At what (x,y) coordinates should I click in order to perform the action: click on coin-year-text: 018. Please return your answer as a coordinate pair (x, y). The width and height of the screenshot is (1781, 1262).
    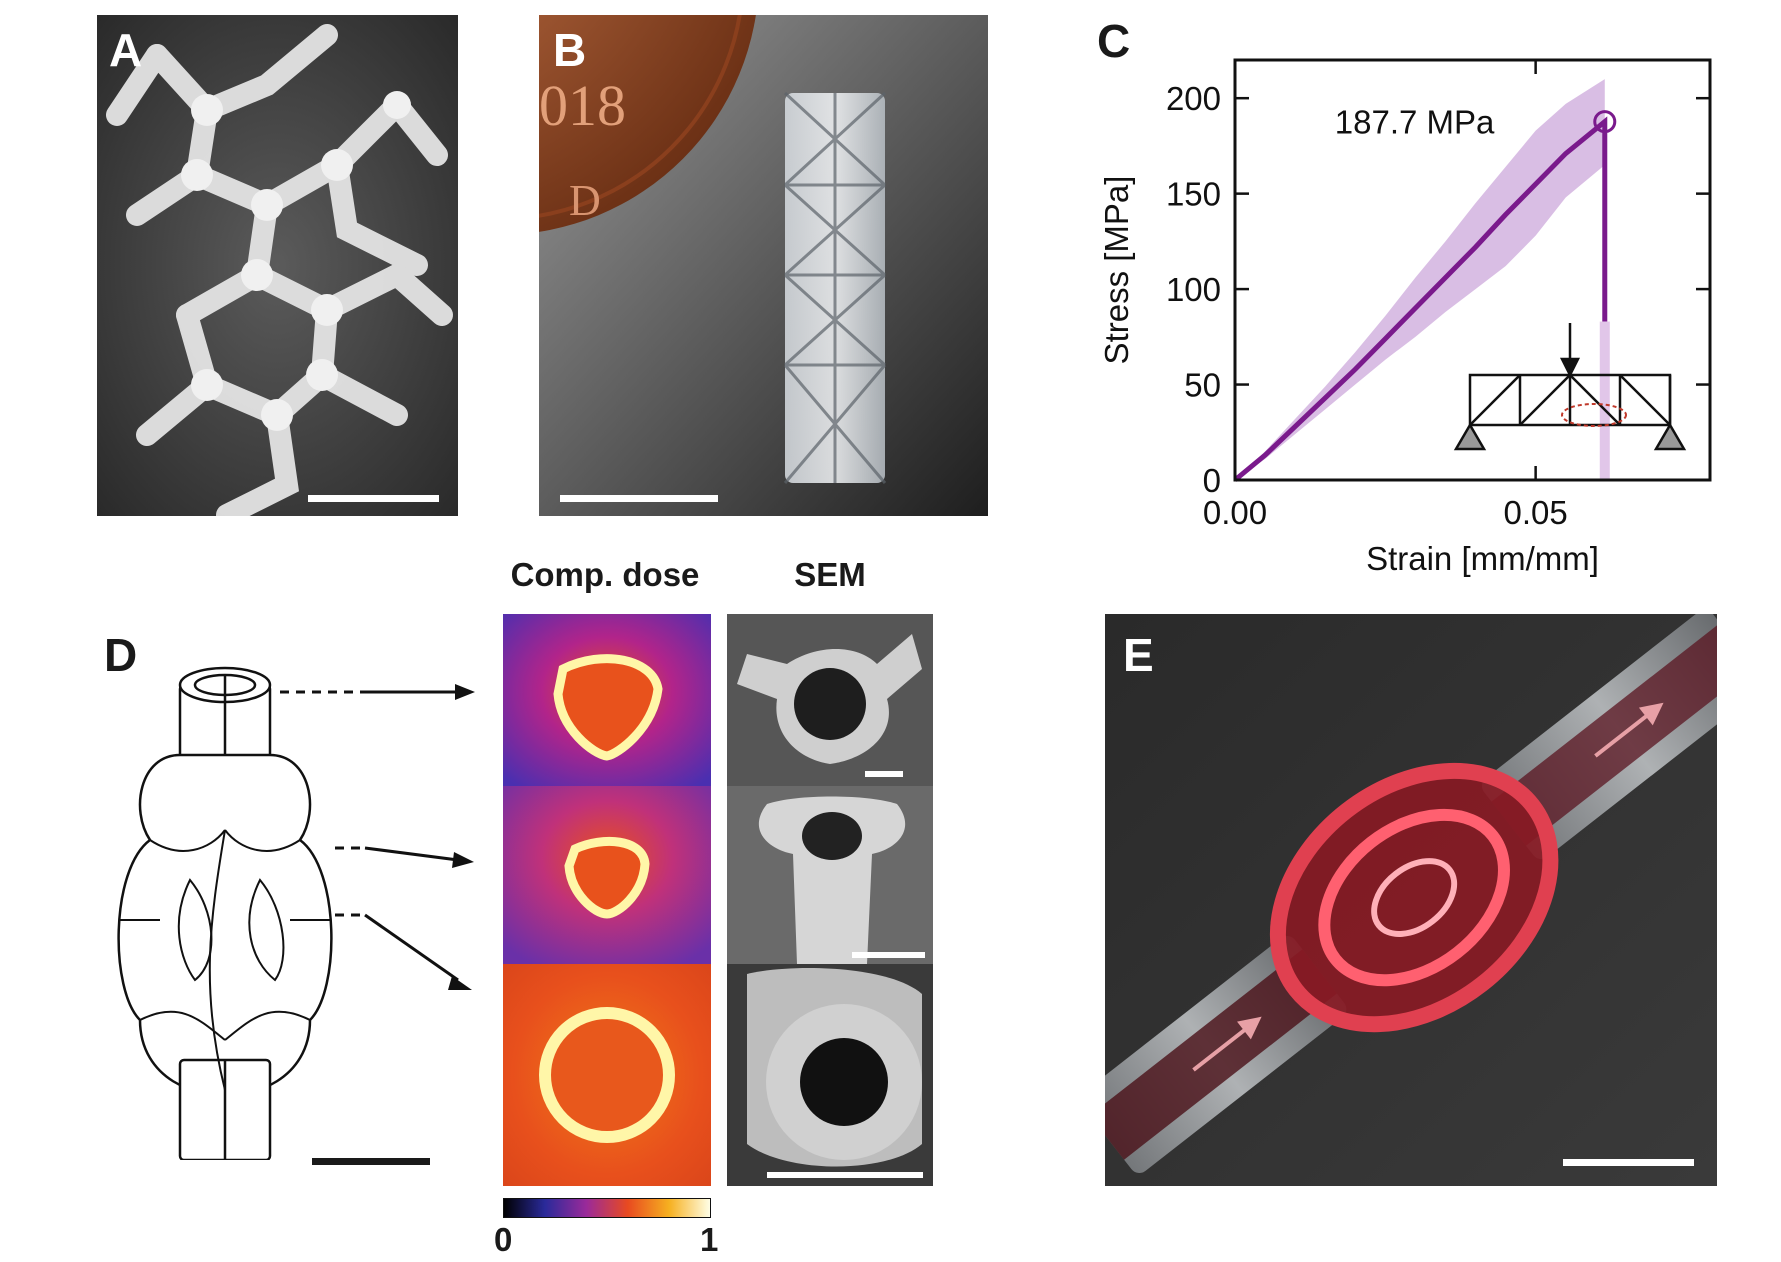
    Looking at the image, I should click on (582, 105).